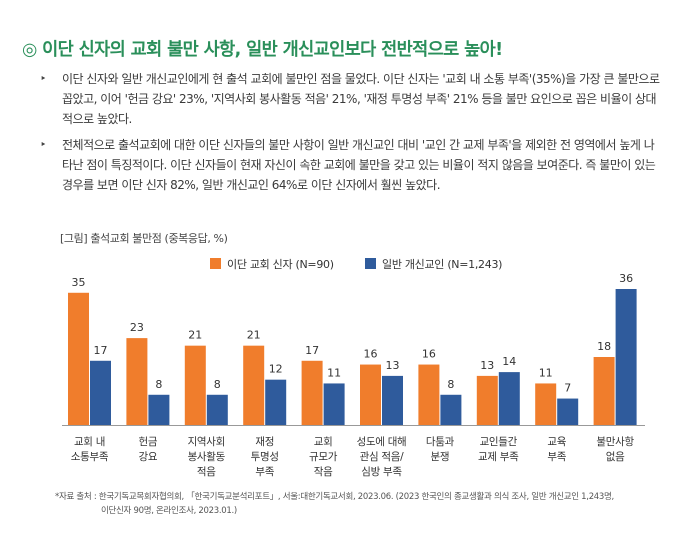  Describe the element at coordinates (89, 442) in the screenshot. I see `category-label: 교회 내` at that location.